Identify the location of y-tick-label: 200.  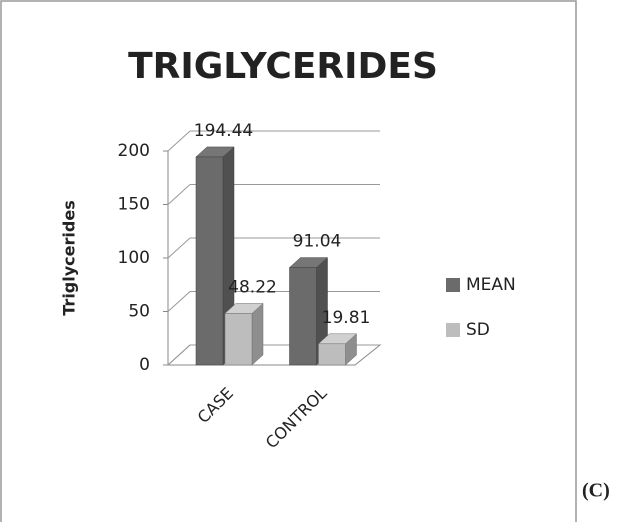
(134, 151).